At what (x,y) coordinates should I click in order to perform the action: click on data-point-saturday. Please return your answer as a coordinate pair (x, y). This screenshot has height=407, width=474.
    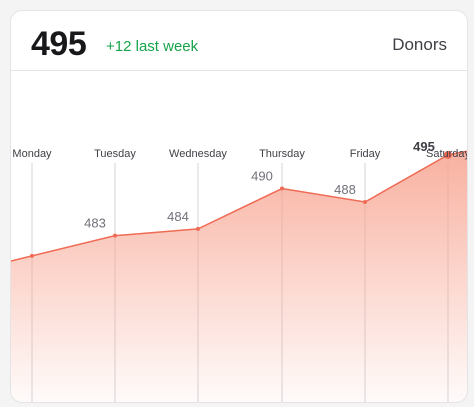
    Looking at the image, I should click on (448, 154).